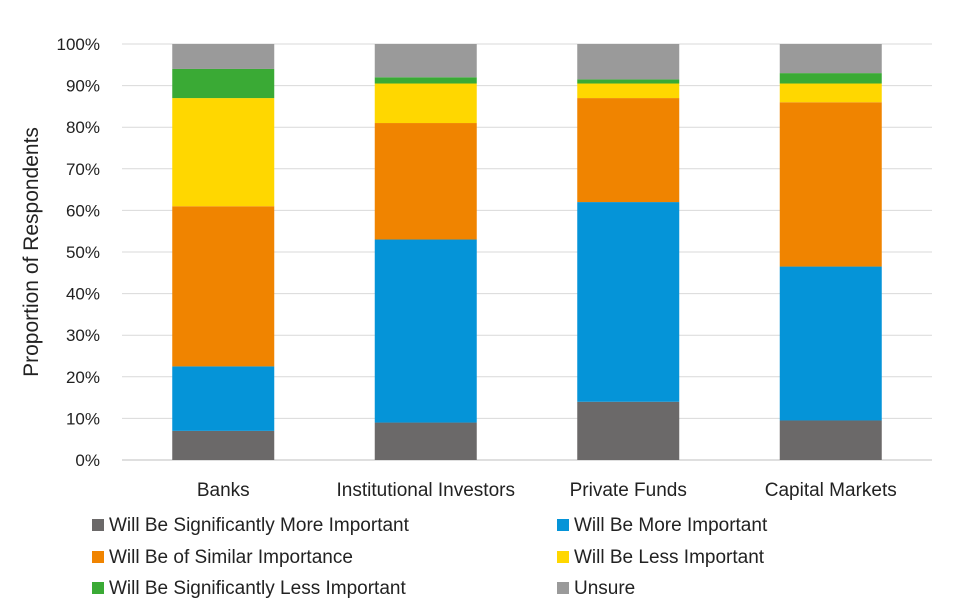 The width and height of the screenshot is (954, 612). I want to click on legend-label: Unsure, so click(604, 588).